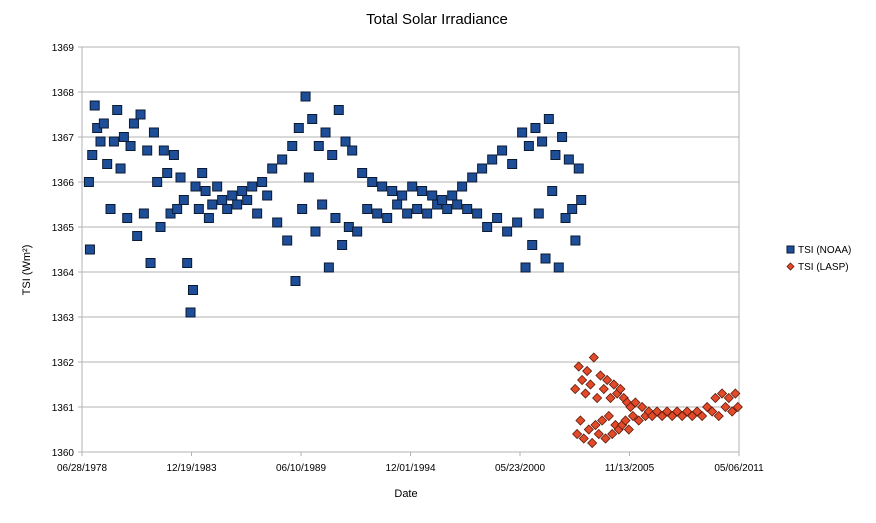 This screenshot has height=523, width=876. I want to click on y-tick-label: 1362, so click(63, 363).